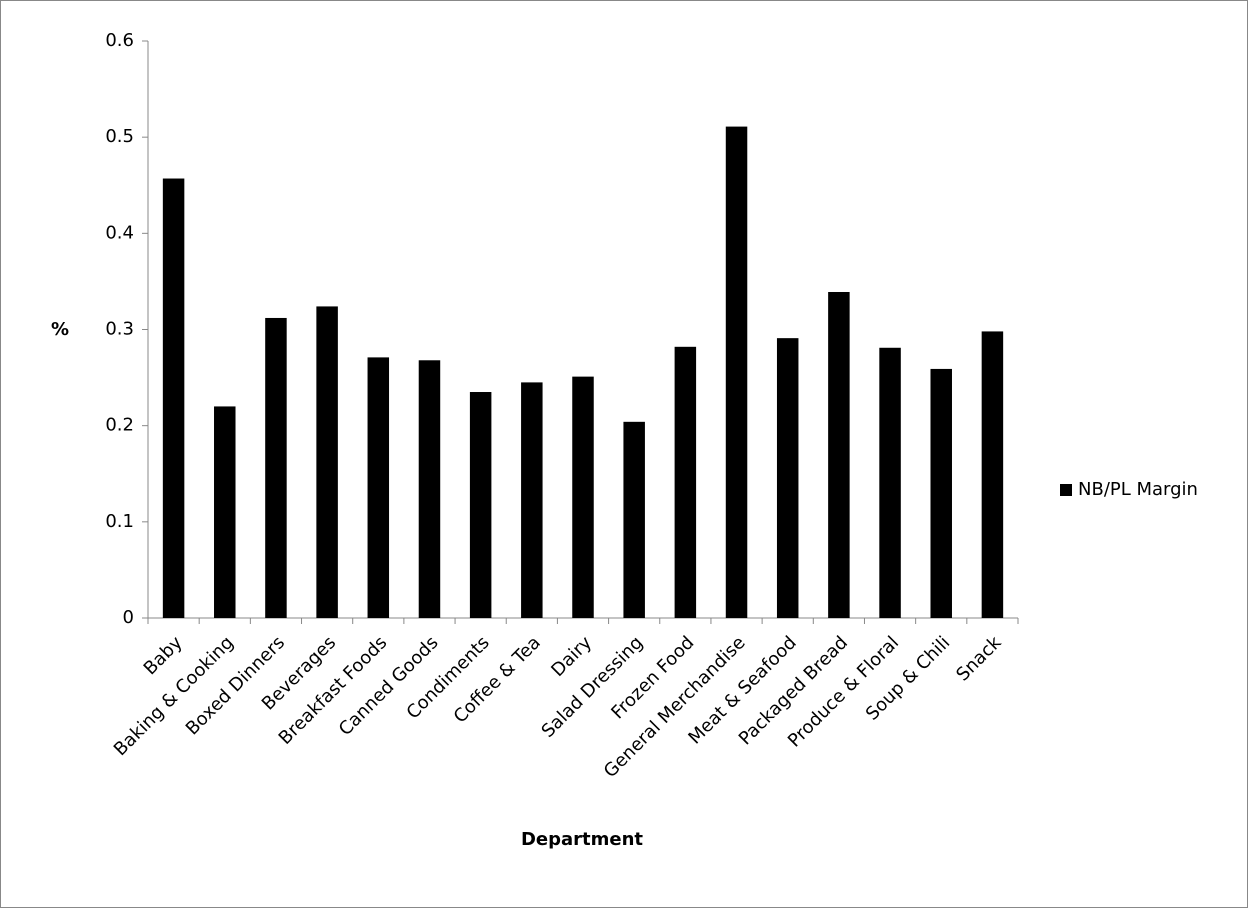 The width and height of the screenshot is (1249, 913). I want to click on y-tick-label: 0.5, so click(119, 136).